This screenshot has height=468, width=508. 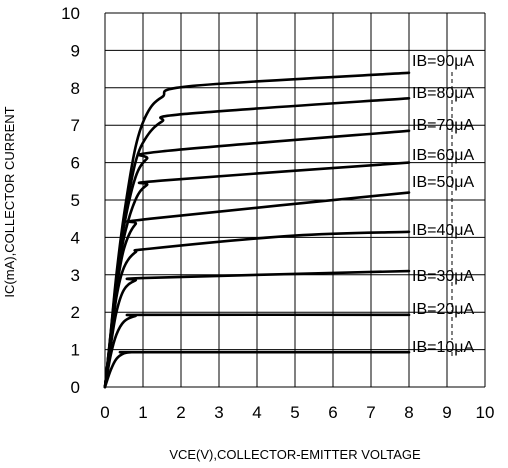 I want to click on x-tick-label: 10, so click(x=485, y=412).